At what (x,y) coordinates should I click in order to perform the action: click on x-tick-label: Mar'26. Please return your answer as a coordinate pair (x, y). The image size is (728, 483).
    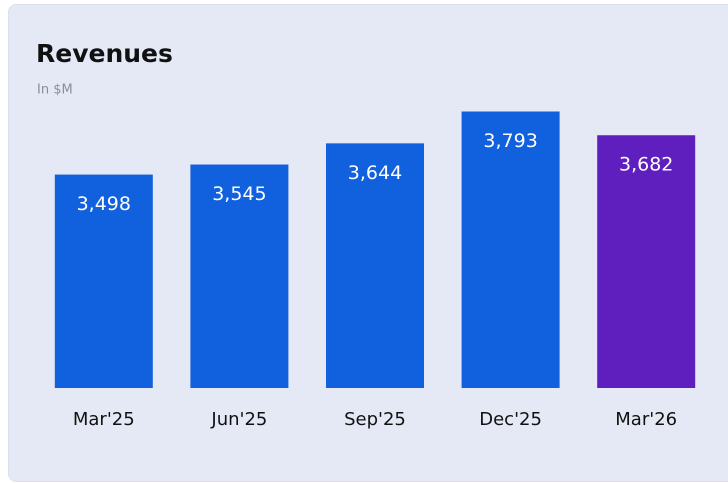
    Looking at the image, I should click on (646, 419).